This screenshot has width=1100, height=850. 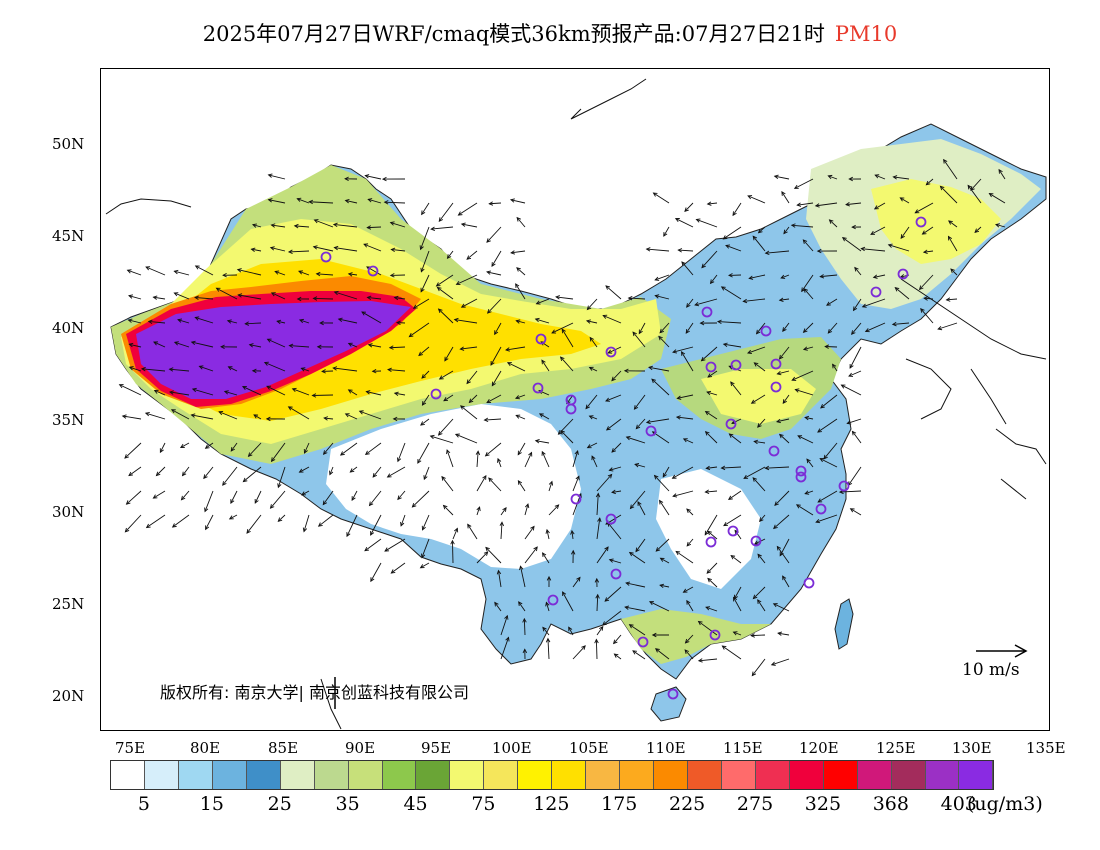 I want to click on lat-label-25n: 25N, so click(x=68, y=604).